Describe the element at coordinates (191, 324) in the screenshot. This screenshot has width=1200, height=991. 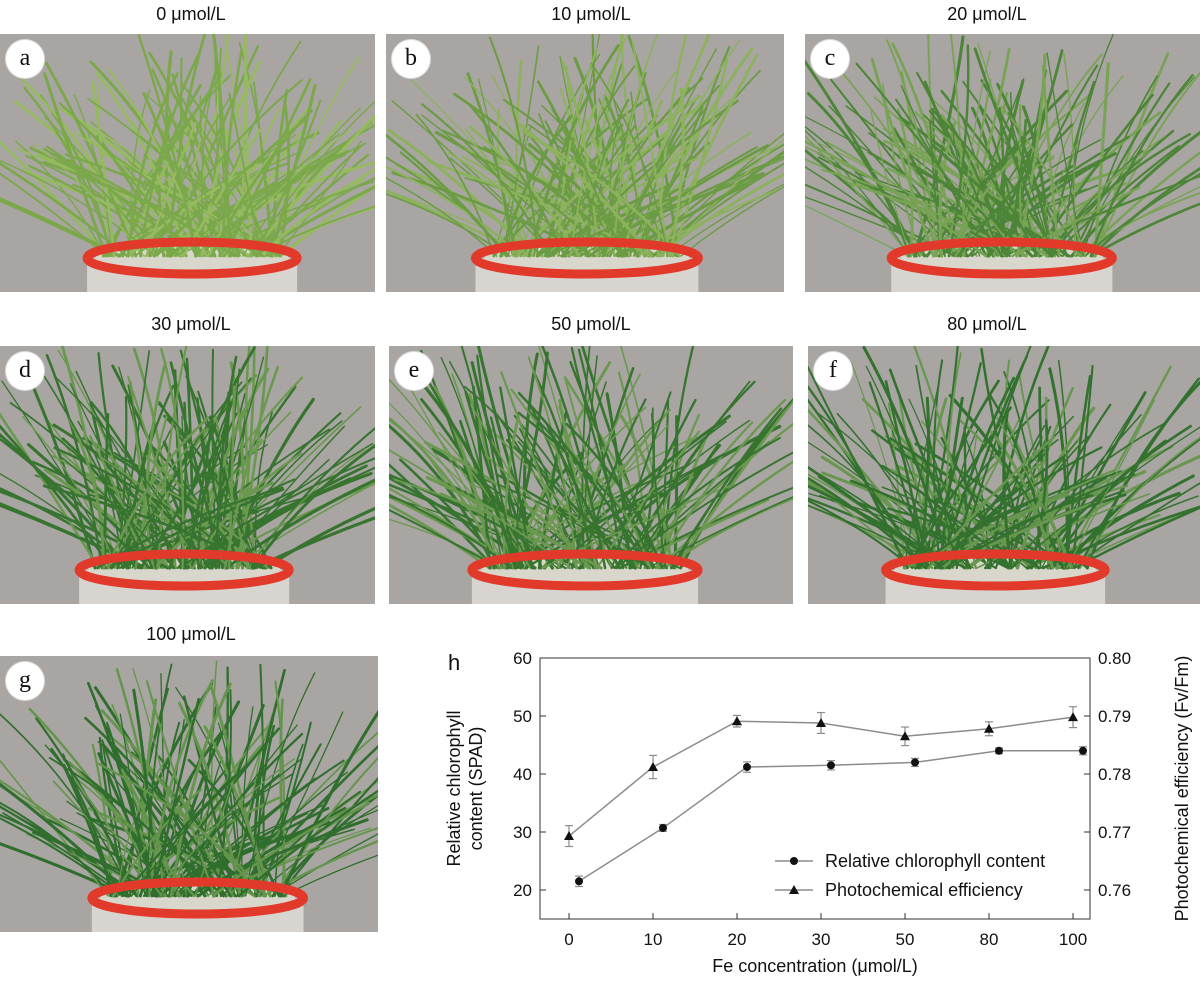
I see `caption-d: 30 μmol/L` at that location.